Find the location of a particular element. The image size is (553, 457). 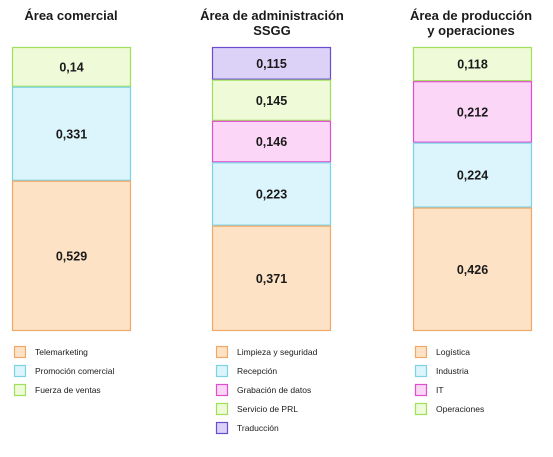

legend-swatch-servicio-de-prl is located at coordinates (222, 409).